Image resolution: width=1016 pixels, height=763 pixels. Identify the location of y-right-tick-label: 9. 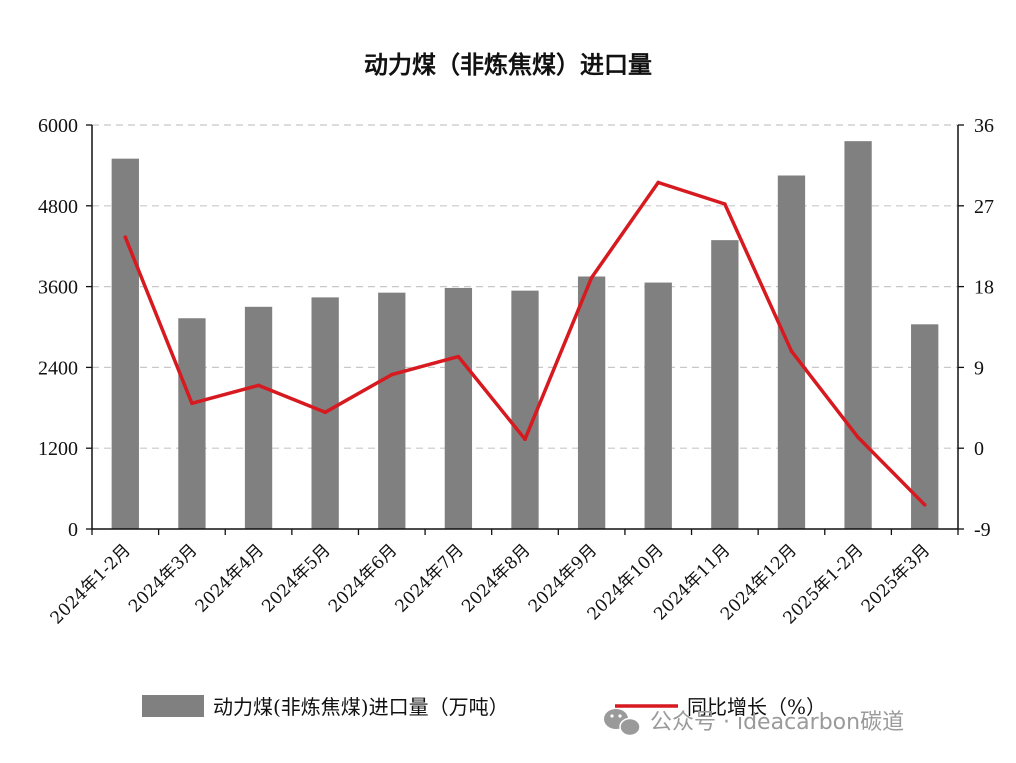
(979, 368).